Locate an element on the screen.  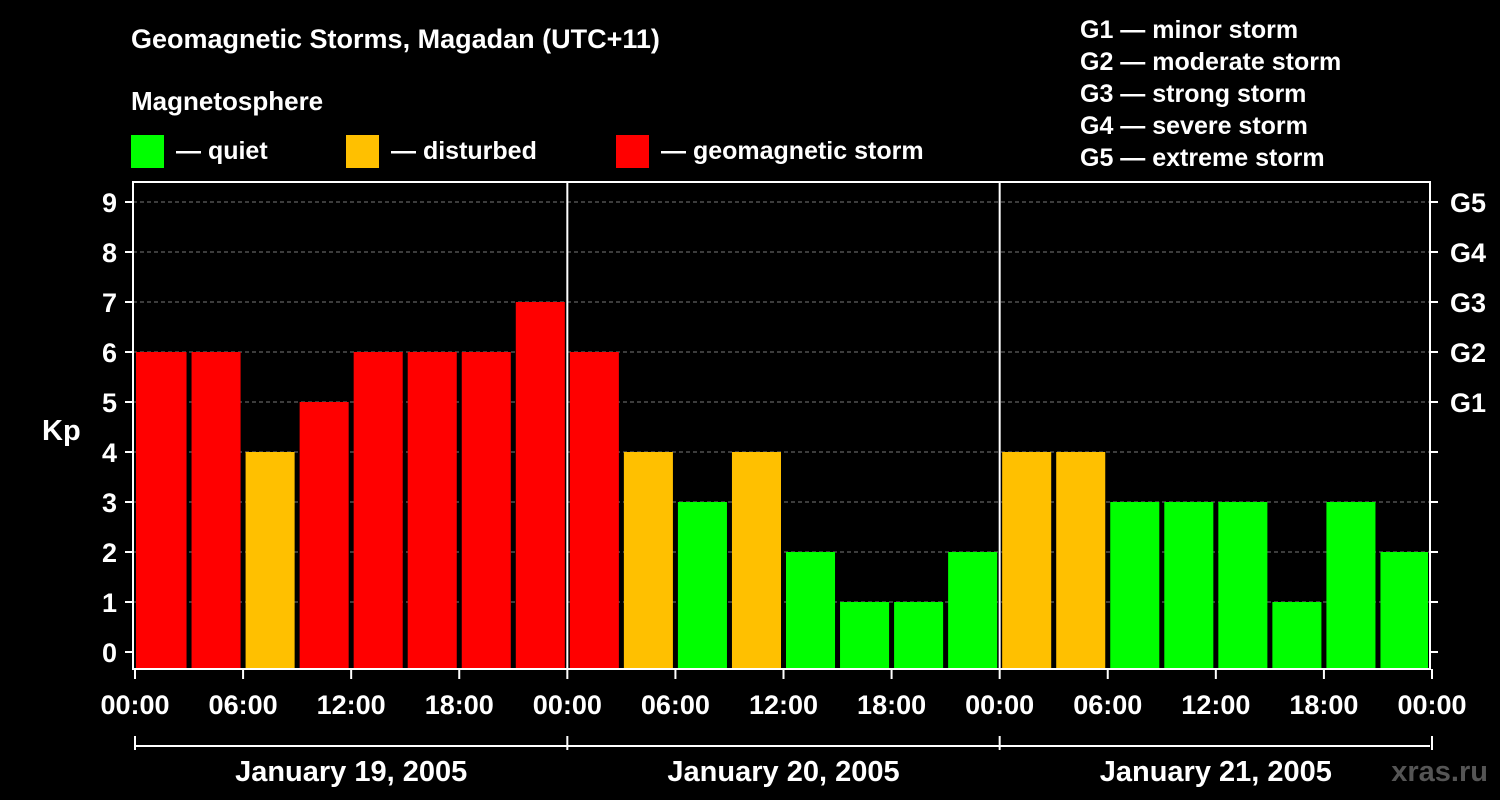
x-tick-label-12: 00:00 is located at coordinates (1431, 705).